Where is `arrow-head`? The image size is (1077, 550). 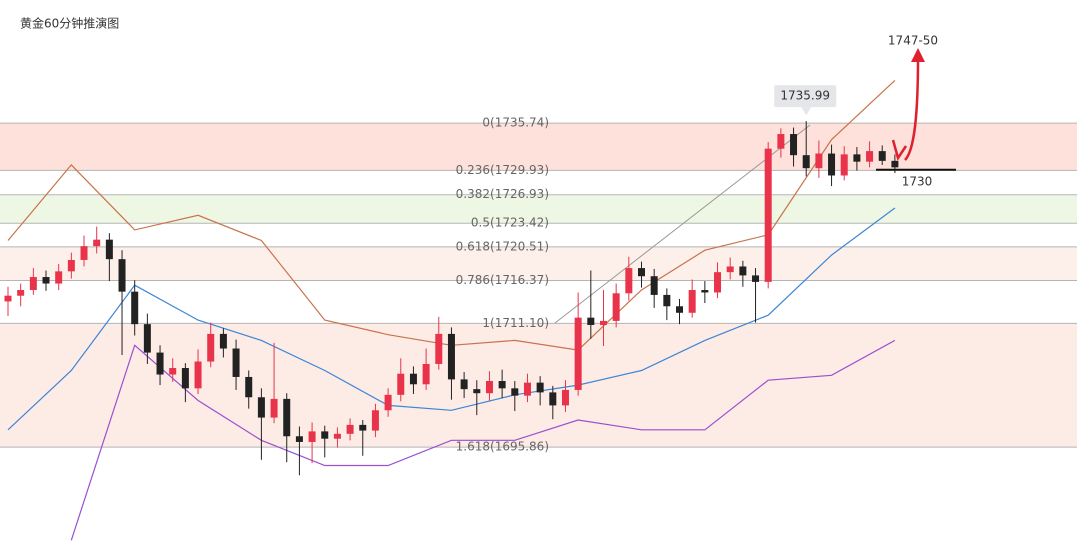
arrow-head is located at coordinates (918, 55).